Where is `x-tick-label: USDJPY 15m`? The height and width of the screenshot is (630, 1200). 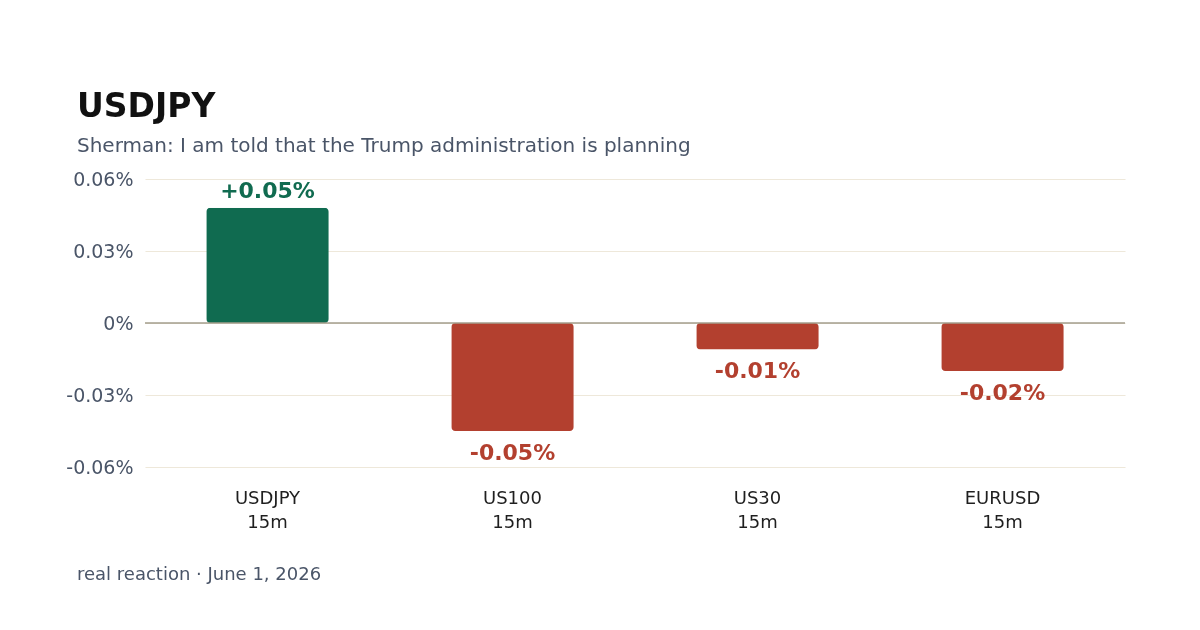 x-tick-label: USDJPY 15m is located at coordinates (268, 509).